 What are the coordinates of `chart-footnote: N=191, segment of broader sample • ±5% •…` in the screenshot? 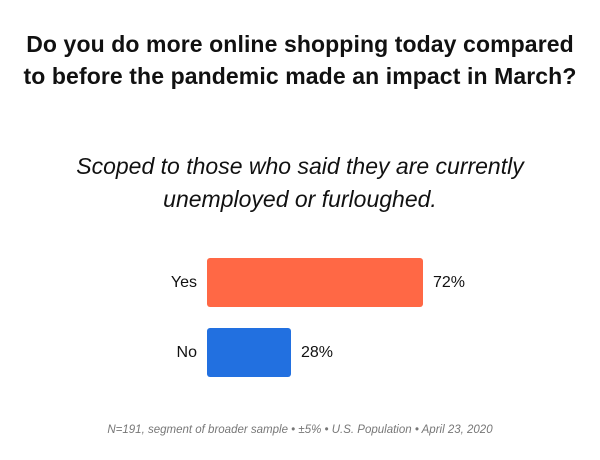 It's located at (300, 430).